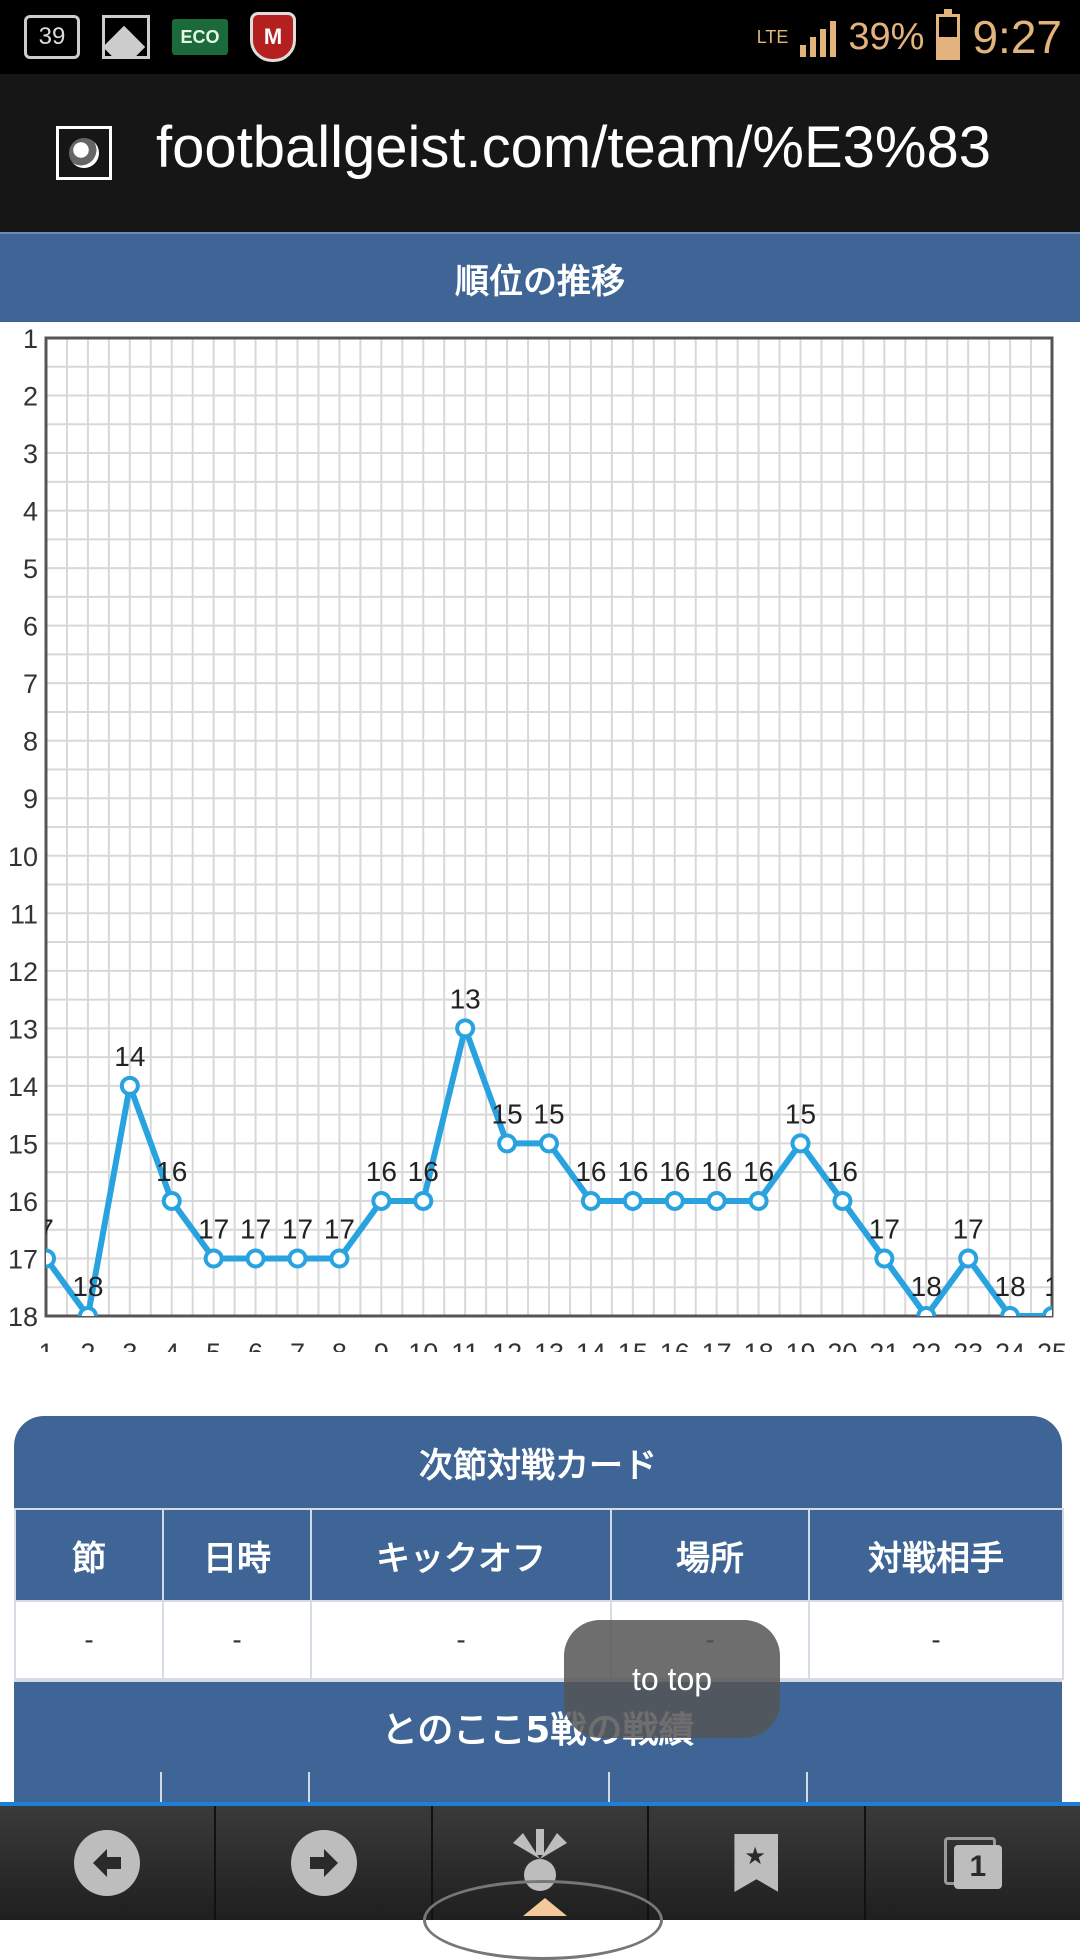 This screenshot has height=1960, width=1080. What do you see at coordinates (540, 277) in the screenshot?
I see `rank-trend-title: 順位の推移` at bounding box center [540, 277].